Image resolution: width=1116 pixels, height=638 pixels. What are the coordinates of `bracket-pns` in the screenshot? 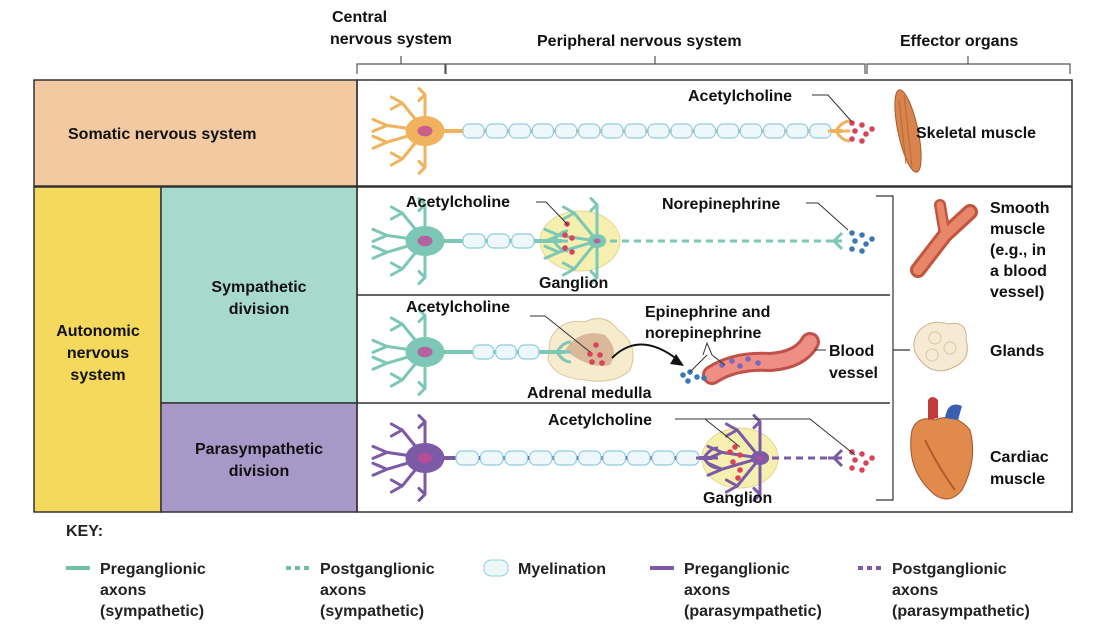 It's located at (655, 65).